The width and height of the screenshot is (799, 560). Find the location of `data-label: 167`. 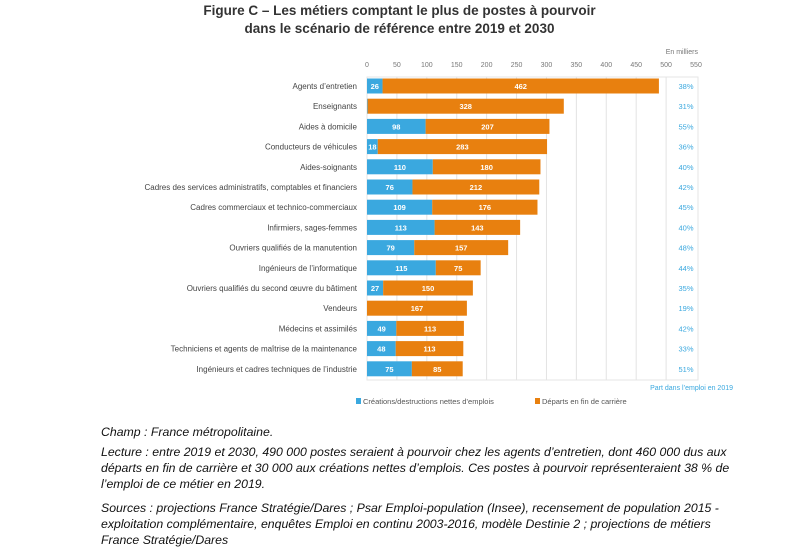

data-label: 167 is located at coordinates (417, 308).